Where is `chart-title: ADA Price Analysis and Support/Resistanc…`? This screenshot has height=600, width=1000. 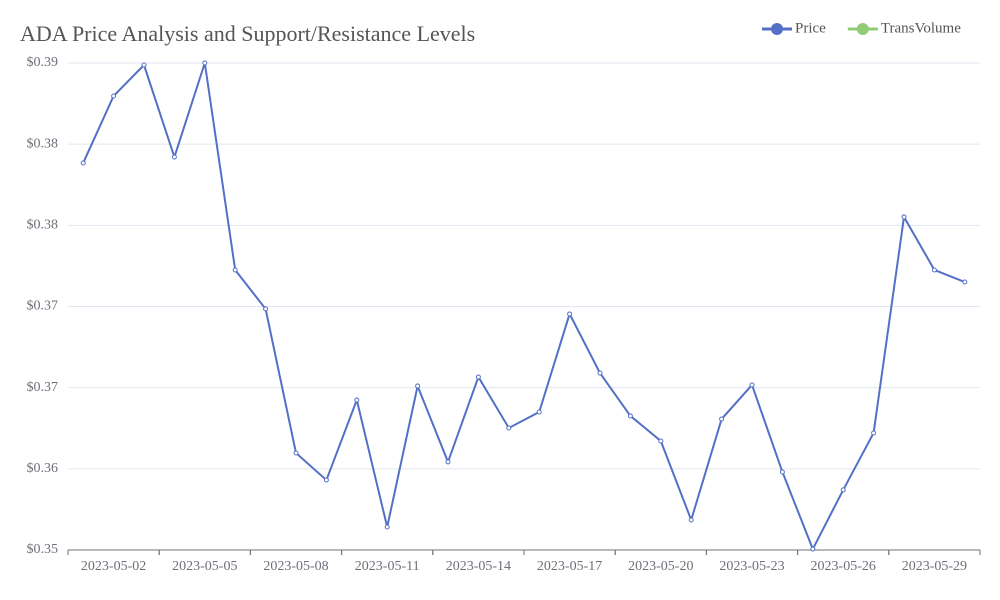 chart-title: ADA Price Analysis and Support/Resistanc… is located at coordinates (247, 33).